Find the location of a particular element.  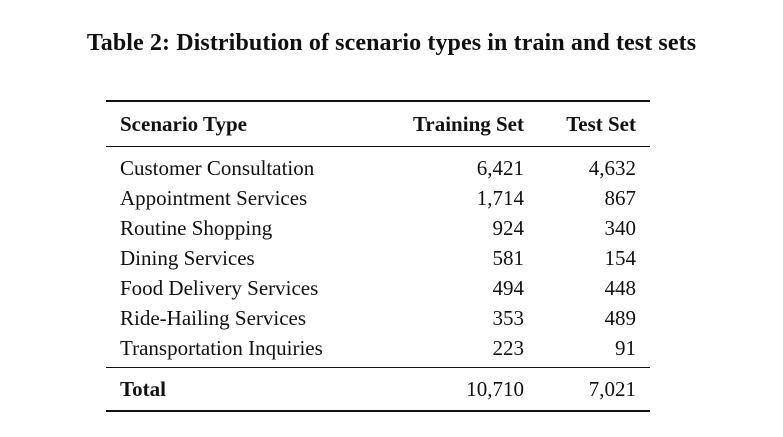

scenario-name: Customer Consultation is located at coordinates (217, 167).